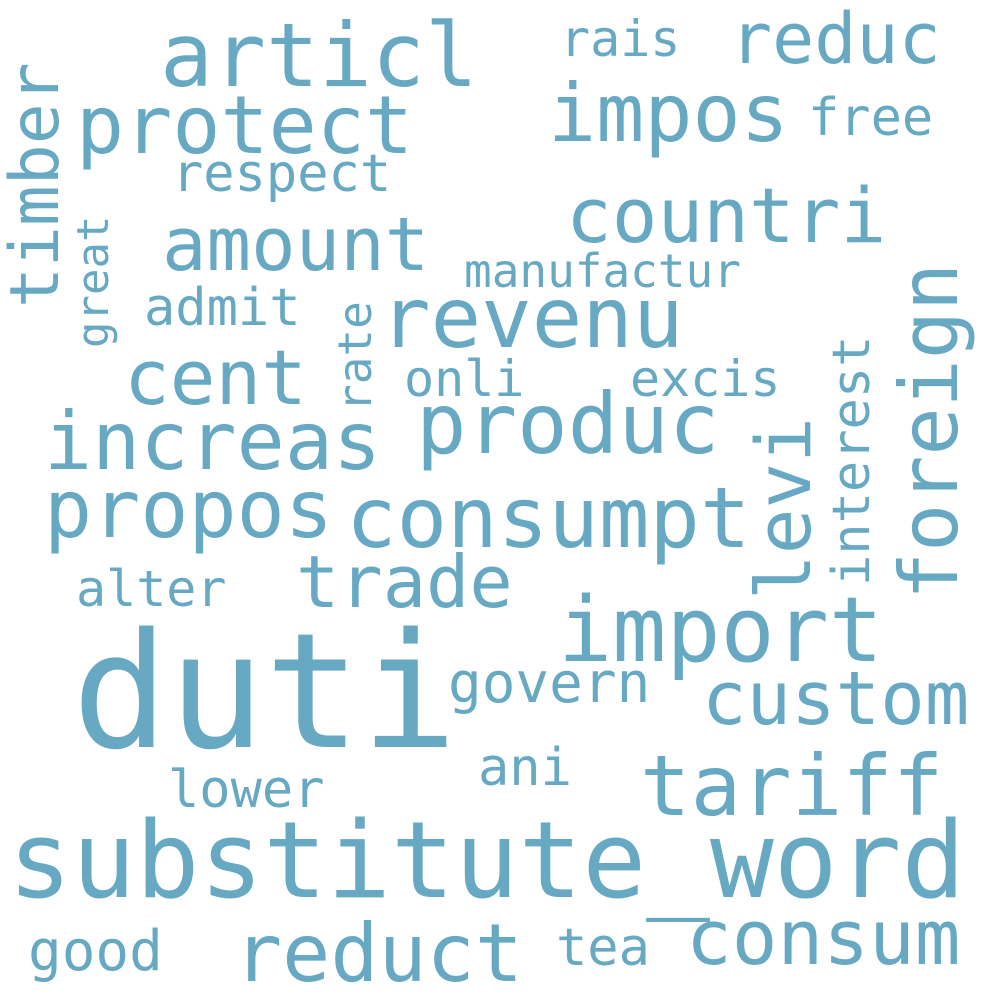 The image size is (1000, 1000). I want to click on word-govern: govern, so click(549, 683).